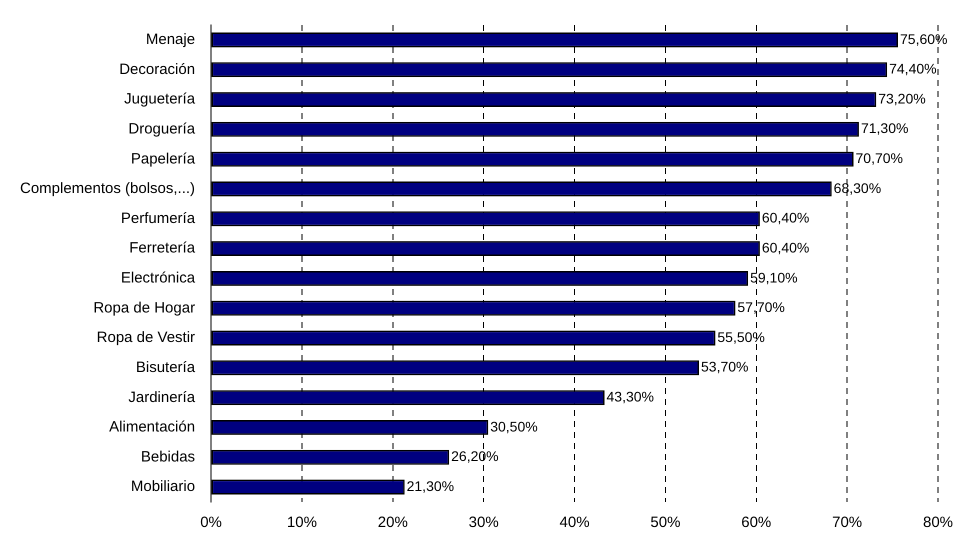 This screenshot has width=980, height=556. Describe the element at coordinates (168, 457) in the screenshot. I see `y-tick-label: Bebidas` at that location.